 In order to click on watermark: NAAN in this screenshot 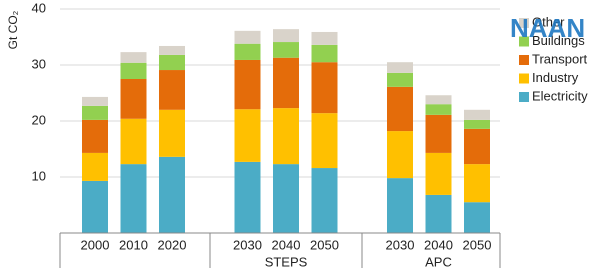, I will do `click(547, 28)`.